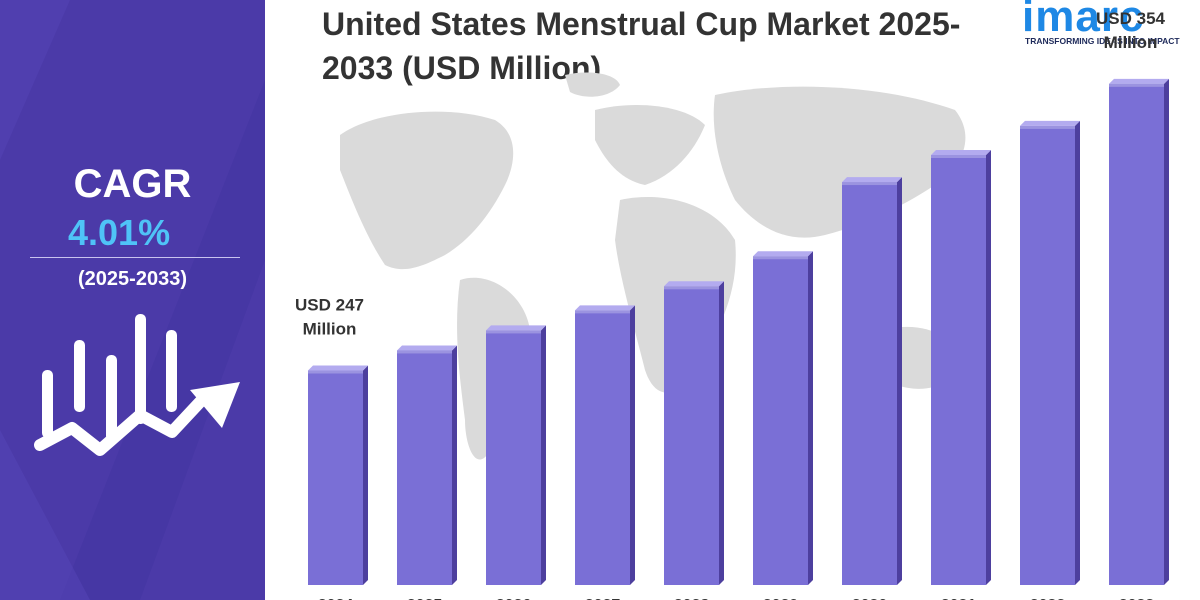 This screenshot has width=1200, height=600. I want to click on x-tick-label: 2030, so click(870, 598).